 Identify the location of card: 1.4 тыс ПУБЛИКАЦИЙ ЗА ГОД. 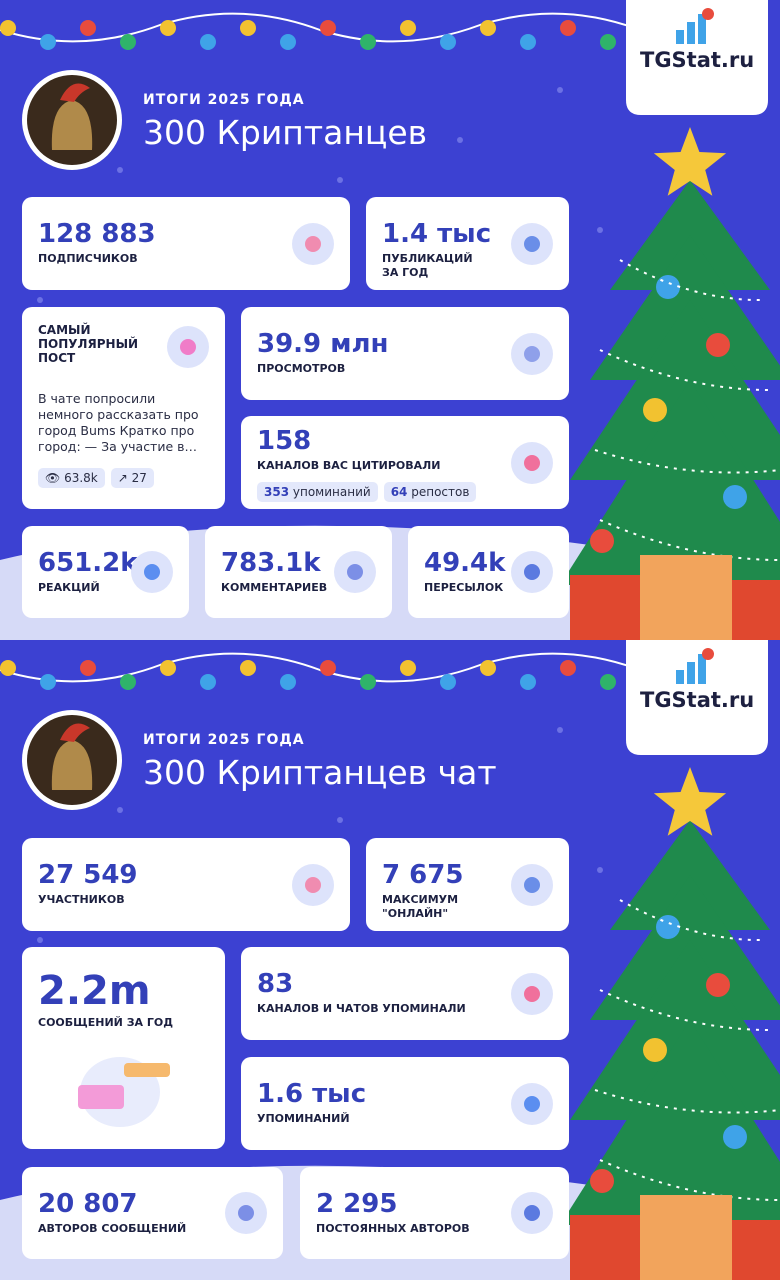
(467, 243).